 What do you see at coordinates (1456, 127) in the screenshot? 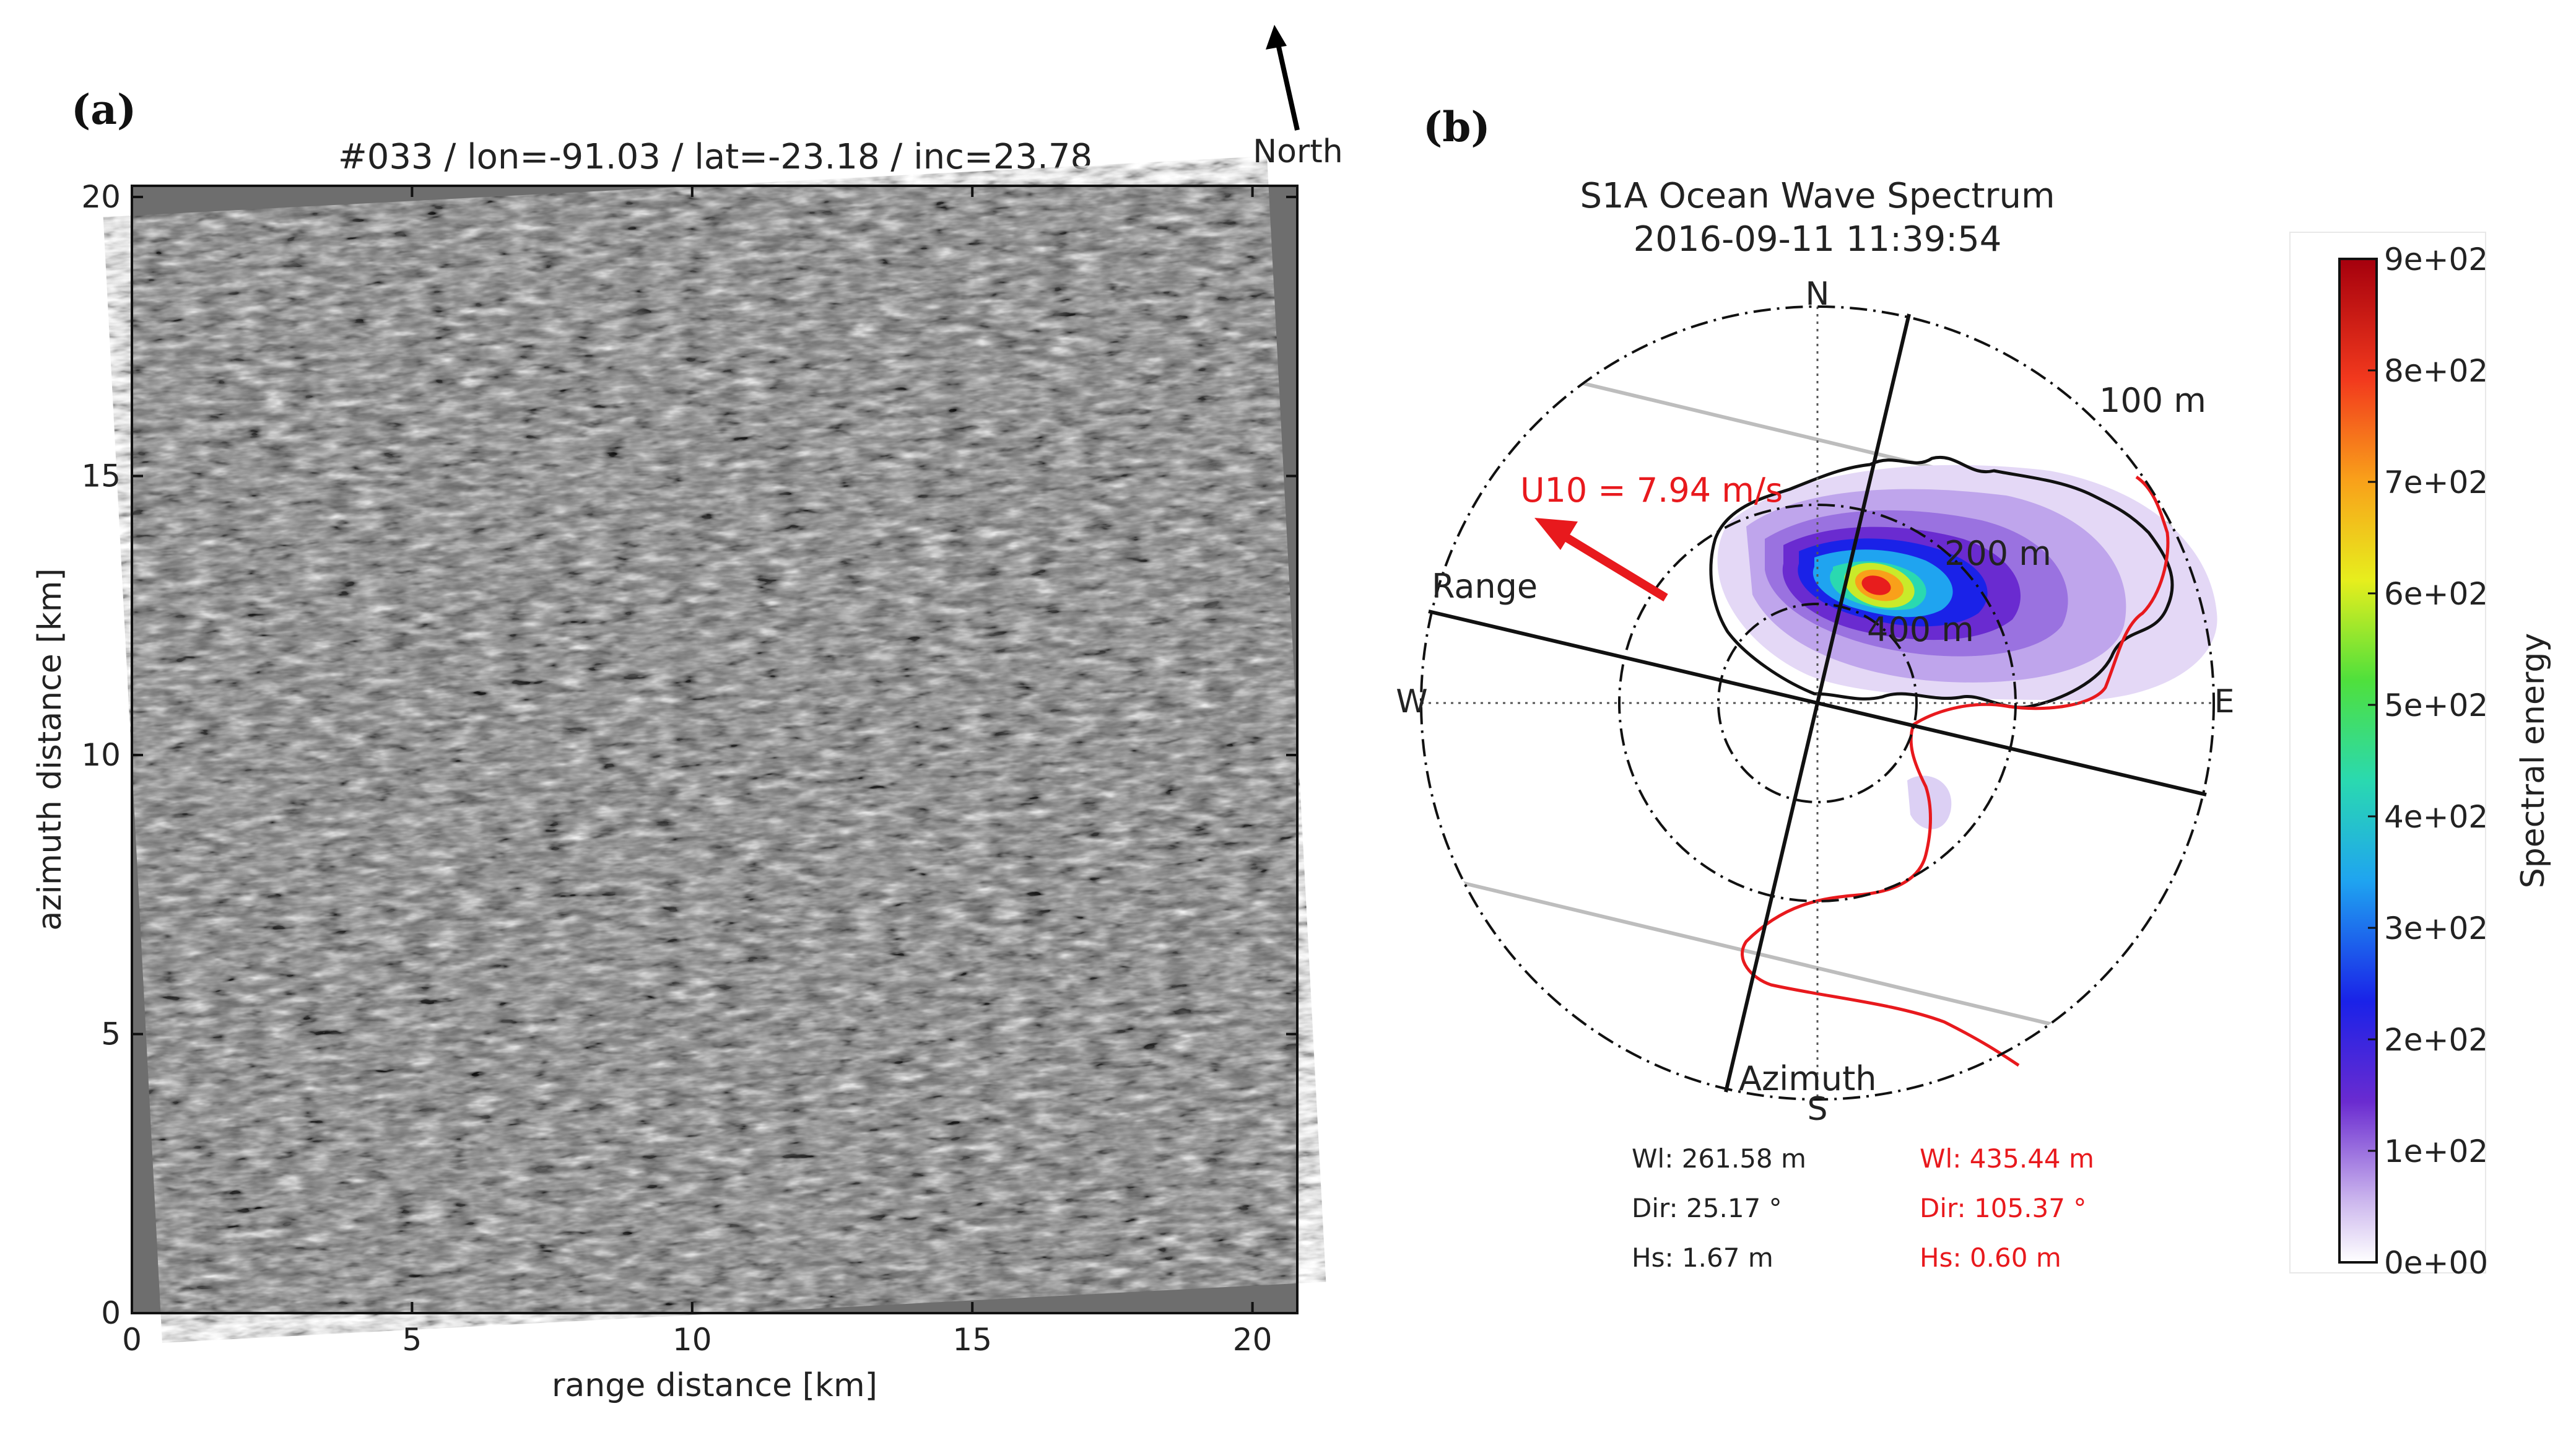
I see `panel-b-label: (b)` at bounding box center [1456, 127].